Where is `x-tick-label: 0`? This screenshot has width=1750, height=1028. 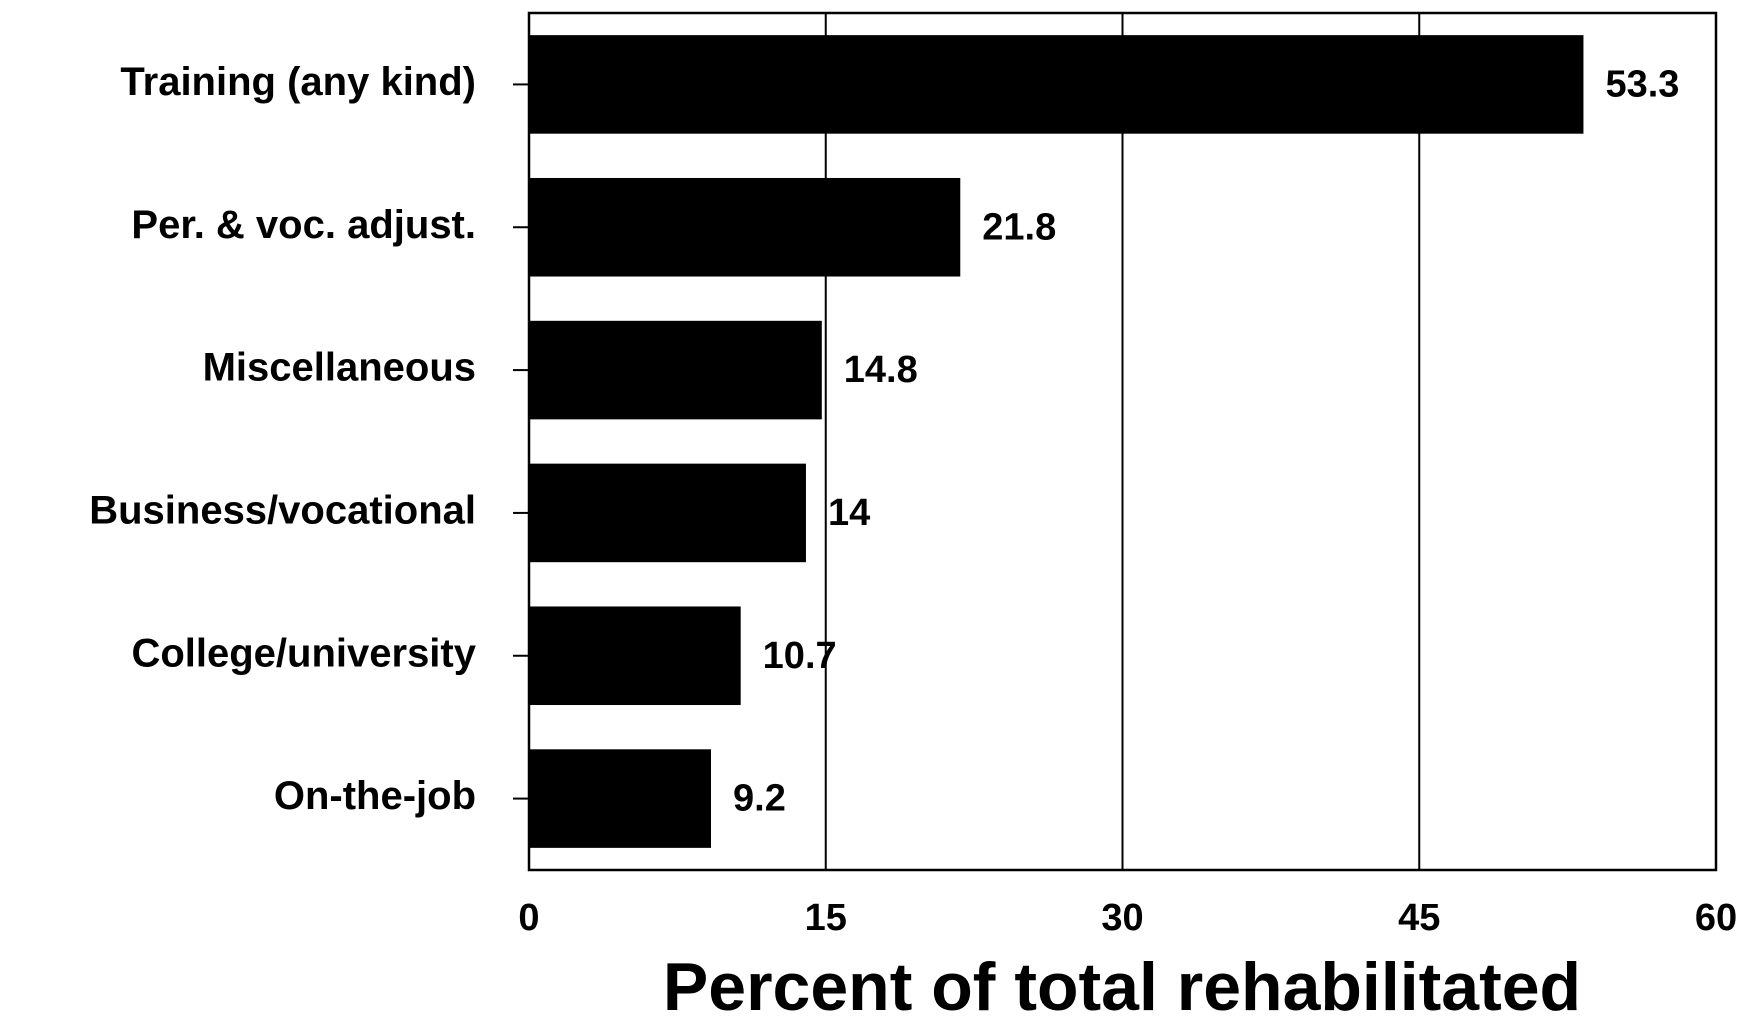
x-tick-label: 0 is located at coordinates (528, 918).